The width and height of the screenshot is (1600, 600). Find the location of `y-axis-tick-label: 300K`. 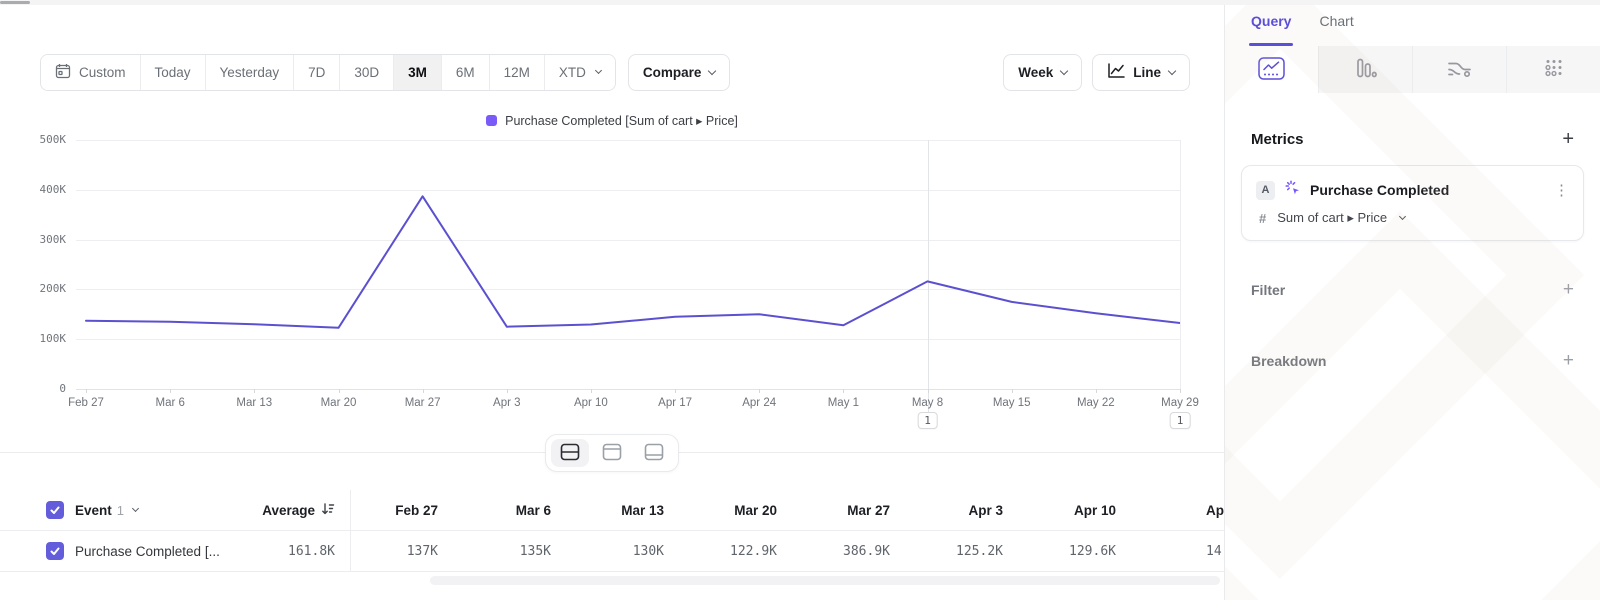

y-axis-tick-label: 300K is located at coordinates (53, 239).